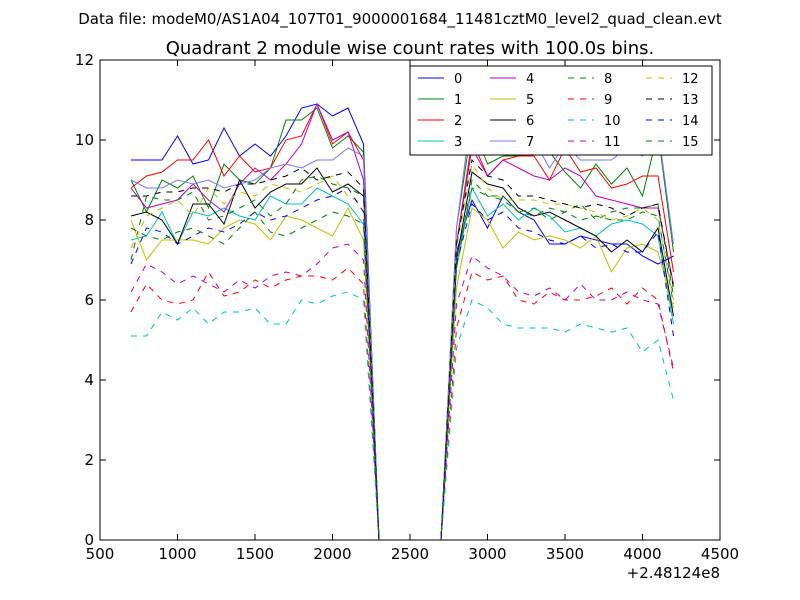  I want to click on legend-label-15: 15, so click(690, 142).